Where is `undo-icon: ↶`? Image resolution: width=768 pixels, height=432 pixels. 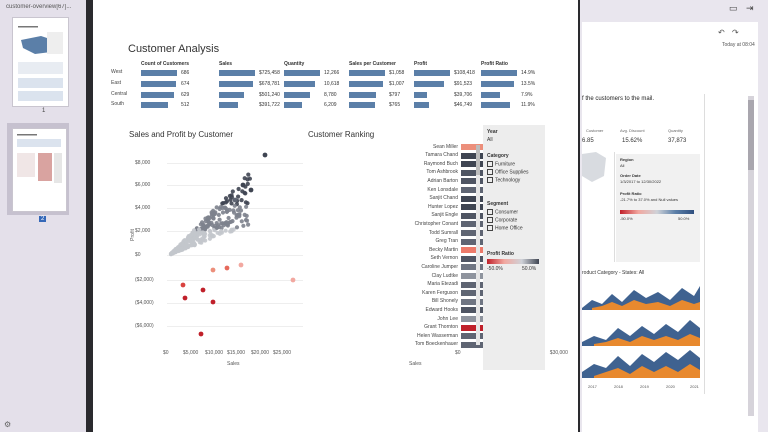 undo-icon: ↶ is located at coordinates (721, 32).